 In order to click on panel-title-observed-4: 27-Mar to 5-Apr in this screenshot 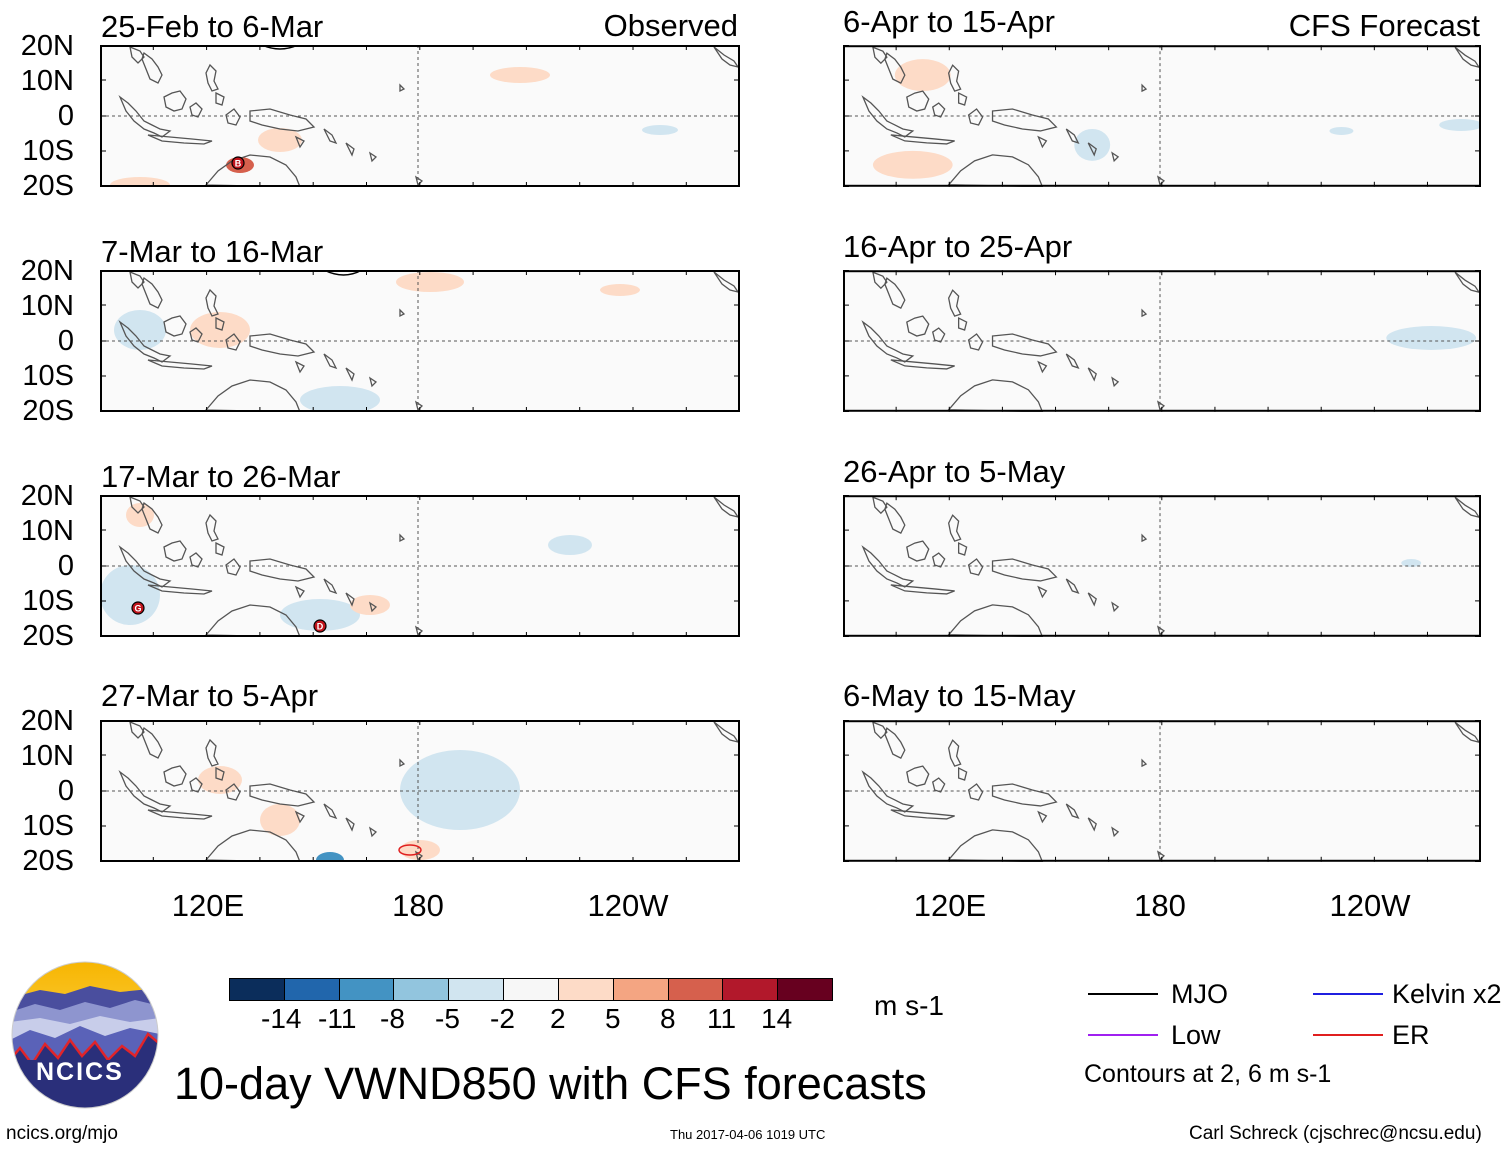, I will do `click(210, 695)`.